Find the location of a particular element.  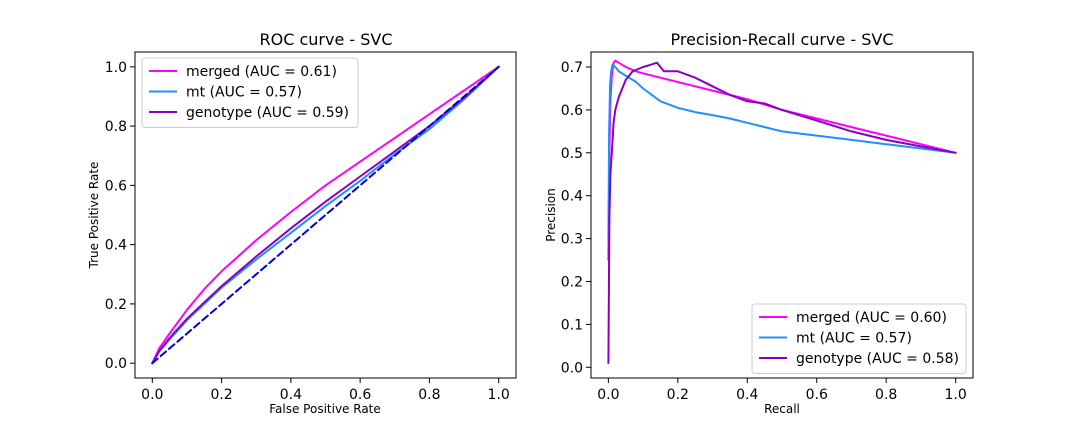

pr-y-tick-label: 0.4 is located at coordinates (572, 197).